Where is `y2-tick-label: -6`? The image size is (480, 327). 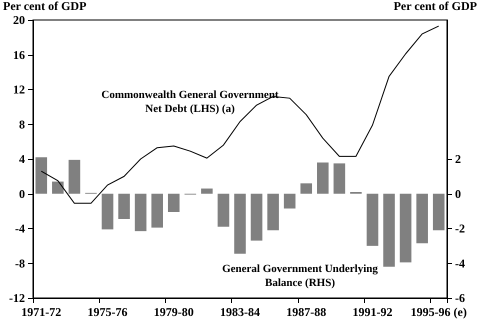
y2-tick-label: -6 is located at coordinates (460, 298).